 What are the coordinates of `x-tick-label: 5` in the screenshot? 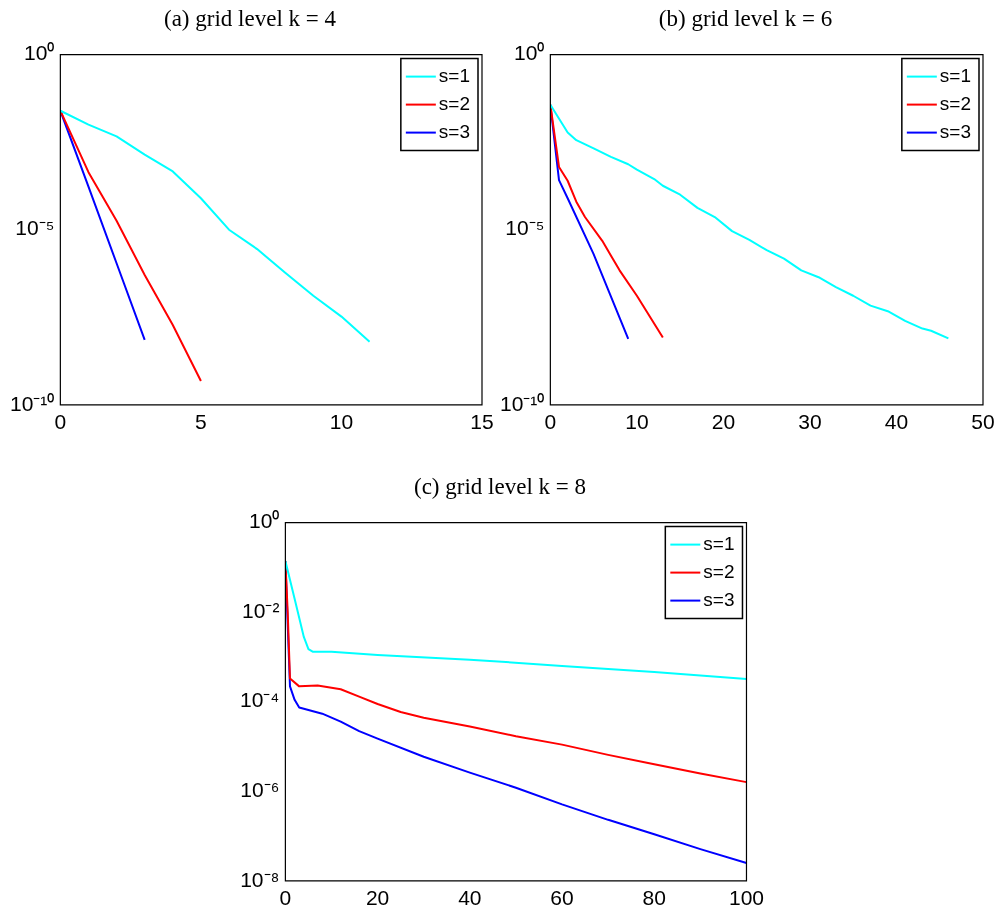 It's located at (201, 422).